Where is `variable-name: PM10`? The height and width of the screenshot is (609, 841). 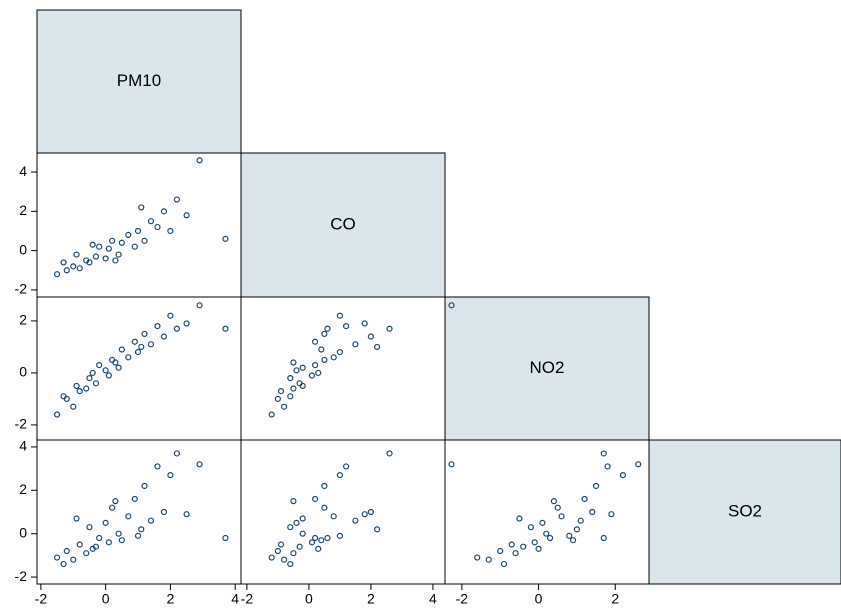
variable-name: PM10 is located at coordinates (139, 80).